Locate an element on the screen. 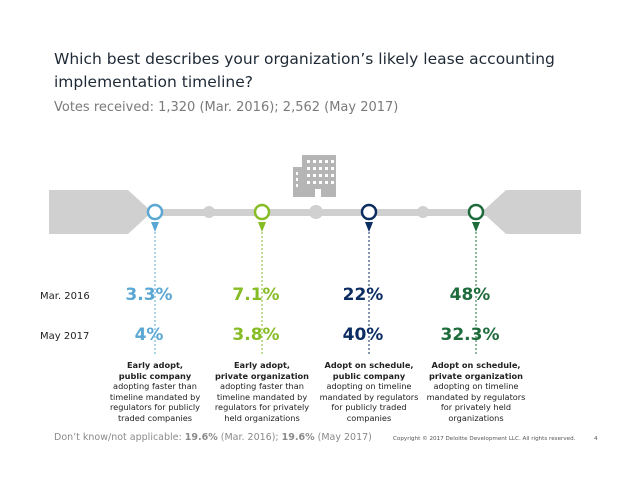 This screenshot has height=493, width=638. right-arrow-shape is located at coordinates (531, 212).